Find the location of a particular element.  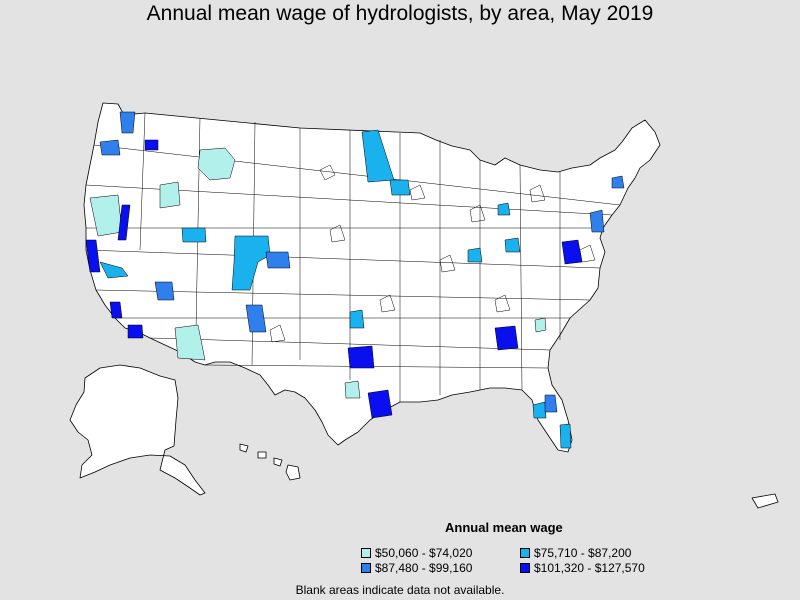

area-high-pennsylvania is located at coordinates (597, 221).